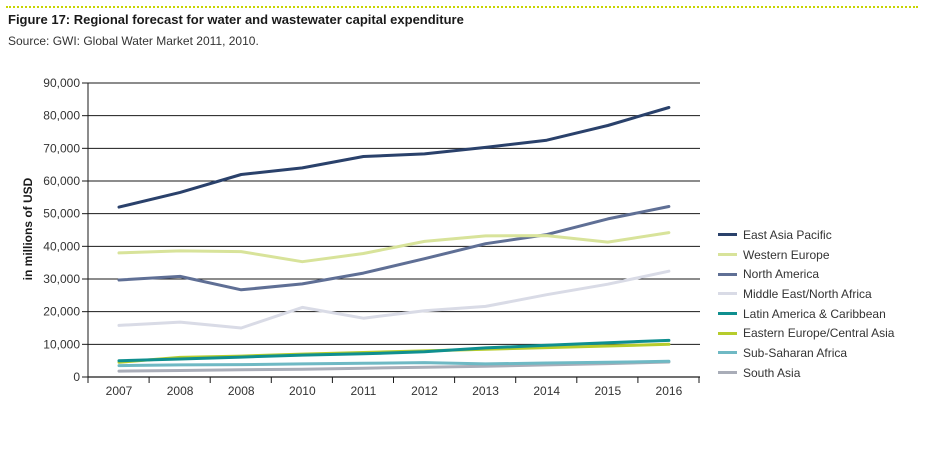 This screenshot has width=926, height=460. I want to click on series-line-north-america, so click(394, 248).